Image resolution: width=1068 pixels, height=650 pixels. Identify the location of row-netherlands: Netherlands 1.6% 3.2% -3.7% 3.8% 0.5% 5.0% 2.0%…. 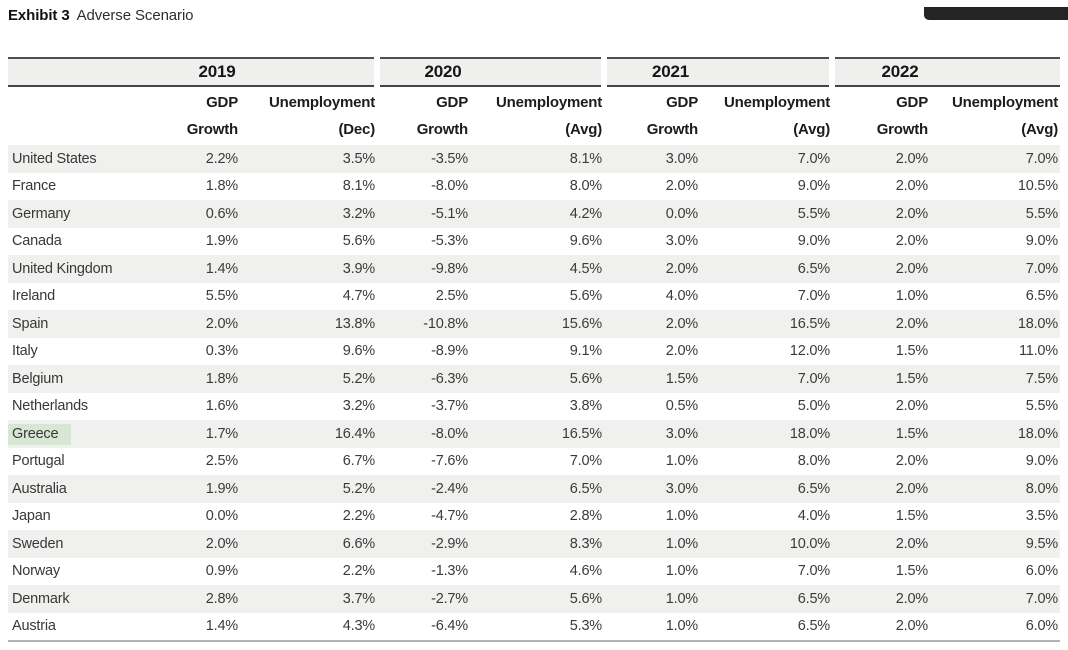
(534, 407).